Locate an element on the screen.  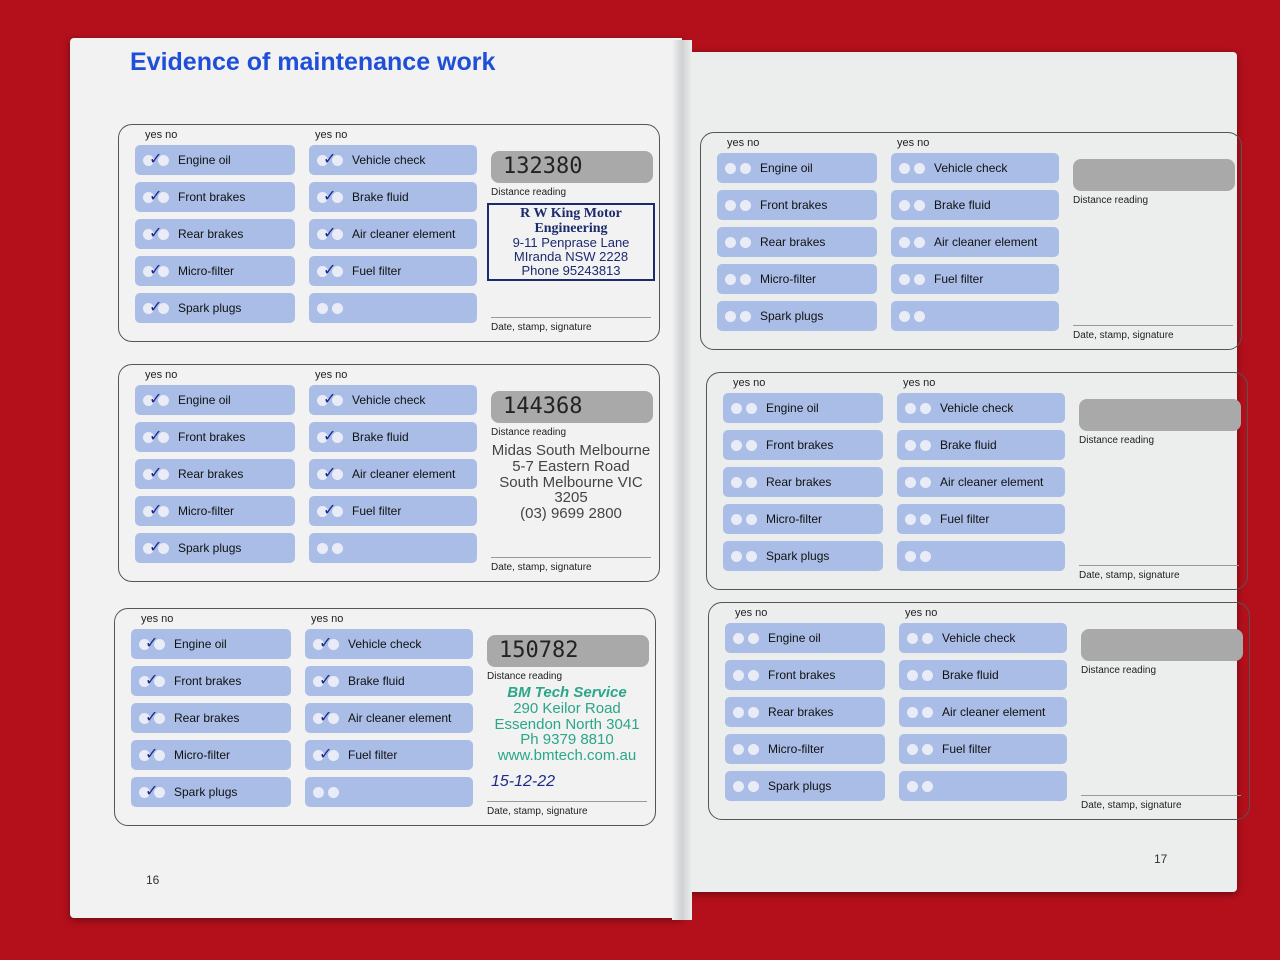
checklist-item: Vehicle check is located at coordinates (981, 408).